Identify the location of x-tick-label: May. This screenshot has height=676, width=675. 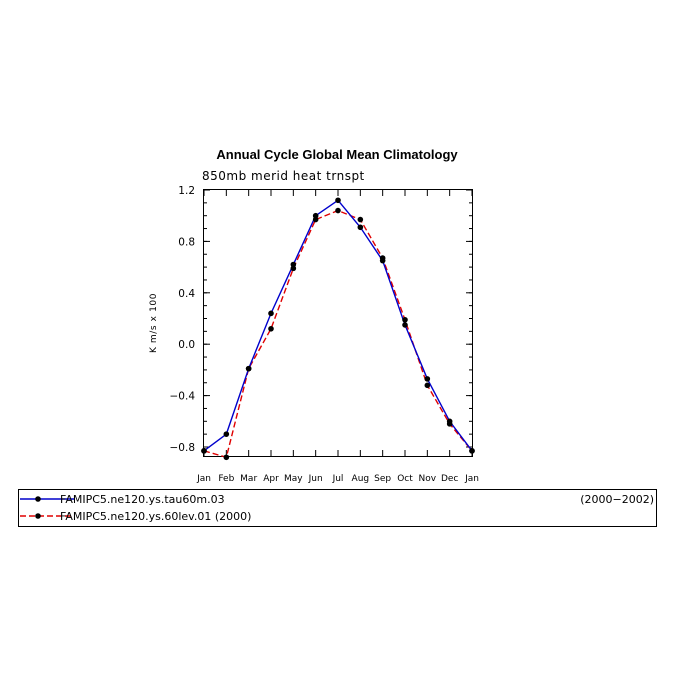
(293, 479).